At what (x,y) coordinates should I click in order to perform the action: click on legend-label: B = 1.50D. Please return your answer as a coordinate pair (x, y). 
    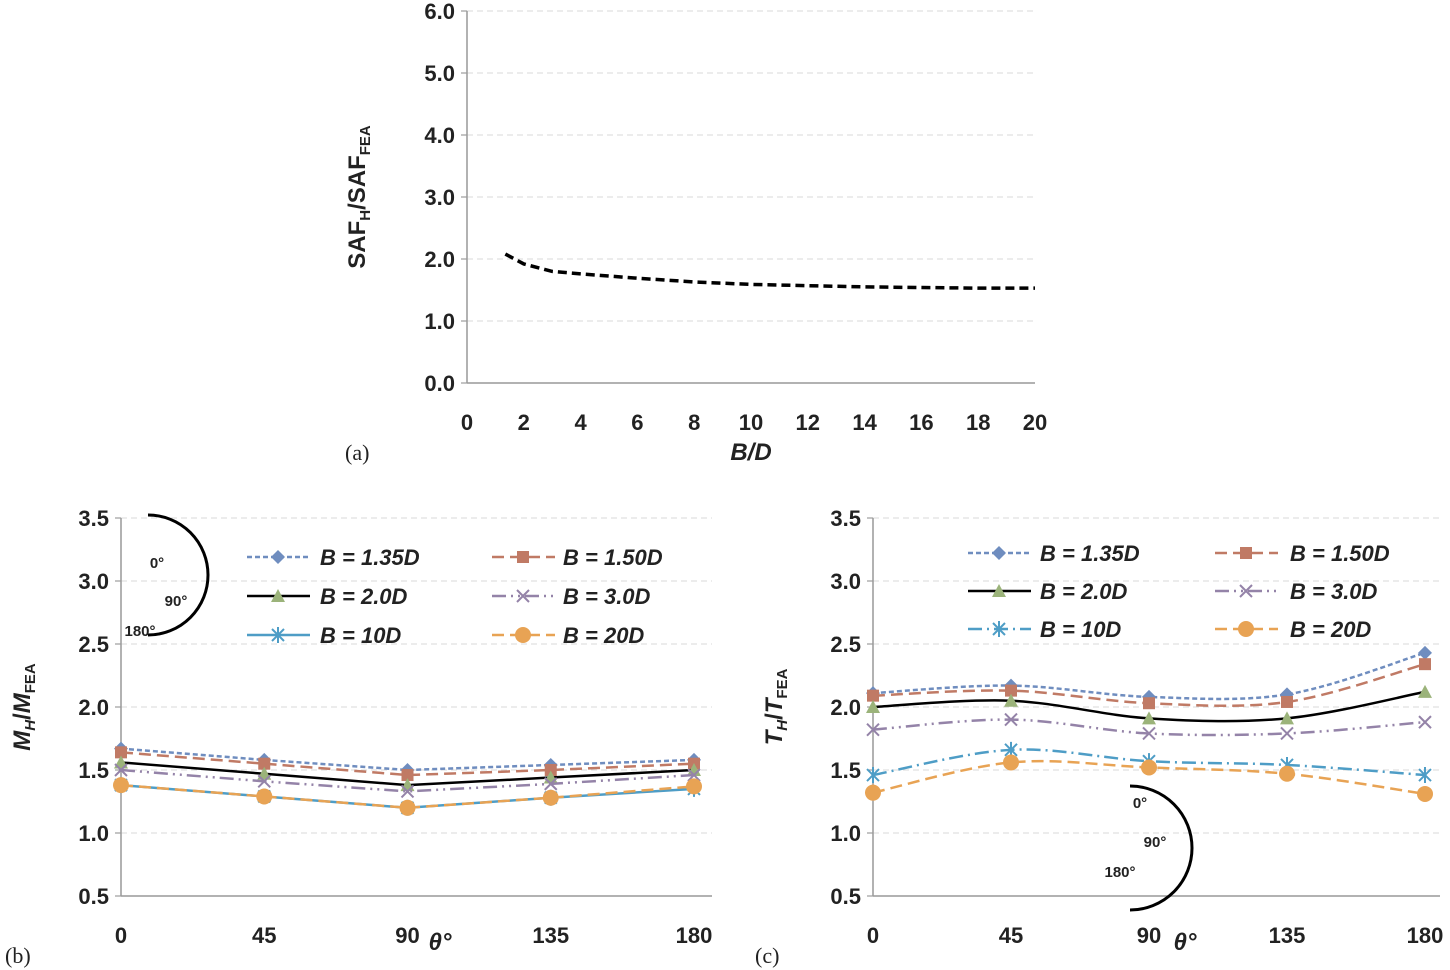
    Looking at the image, I should click on (1340, 553).